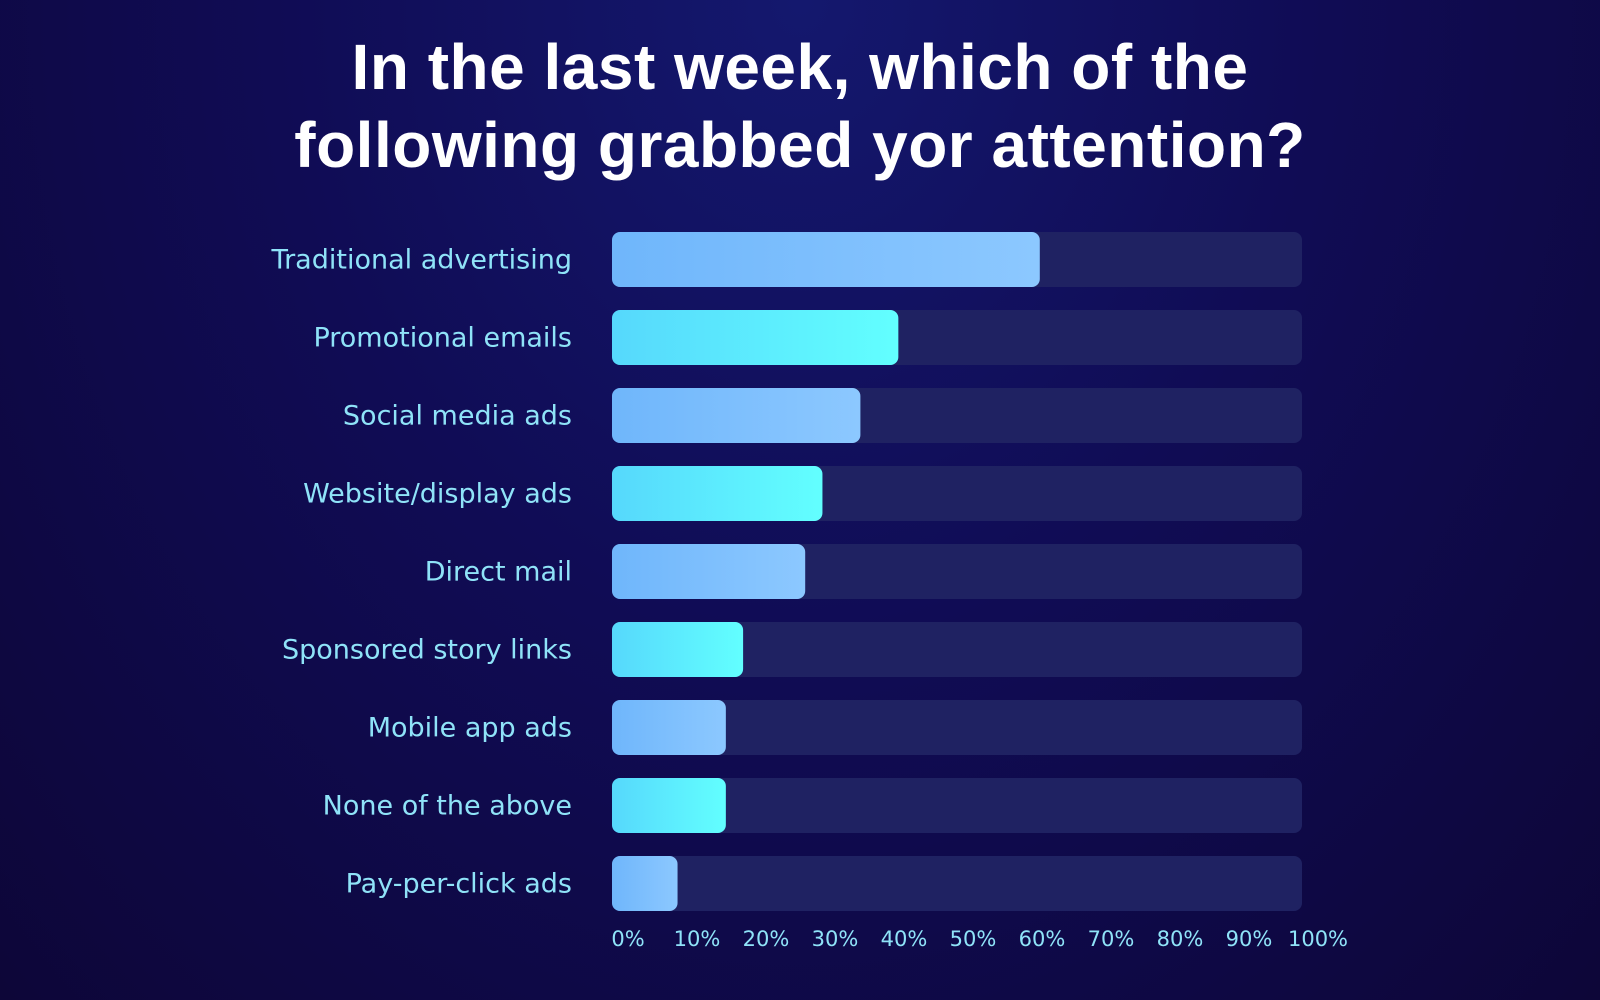  I want to click on x-tick-label: 90%, so click(1249, 939).